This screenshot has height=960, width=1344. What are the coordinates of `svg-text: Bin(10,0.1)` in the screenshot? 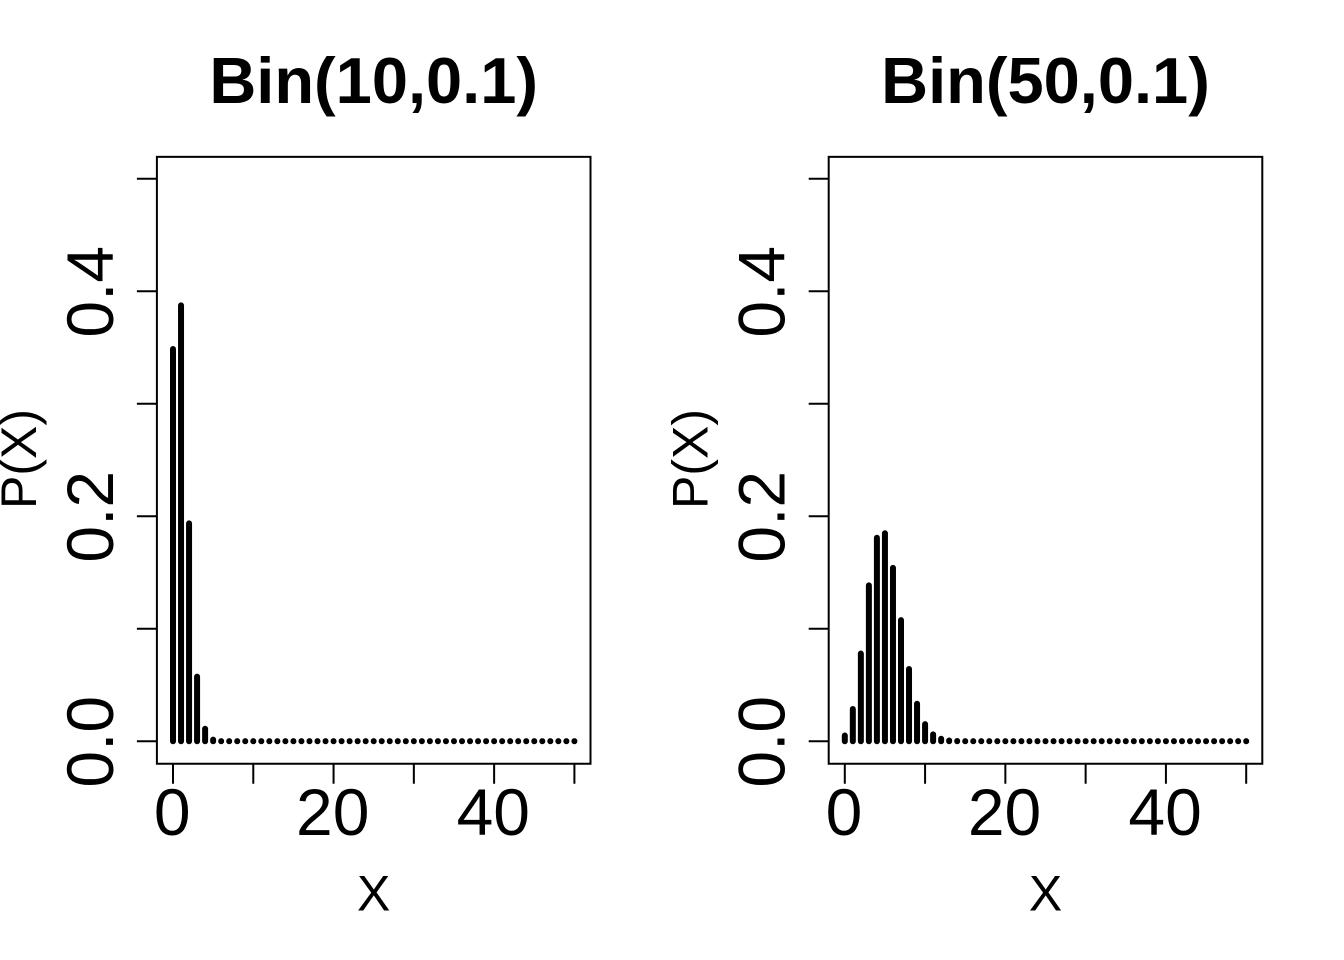 It's located at (373, 80).